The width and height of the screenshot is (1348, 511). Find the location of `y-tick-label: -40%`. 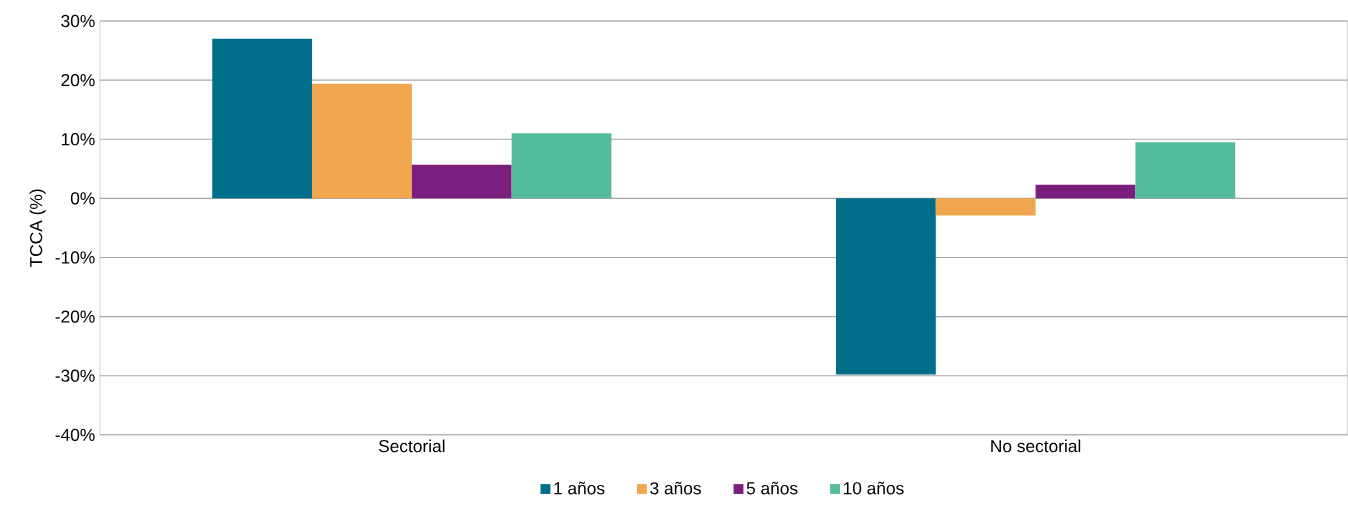

y-tick-label: -40% is located at coordinates (75, 435).